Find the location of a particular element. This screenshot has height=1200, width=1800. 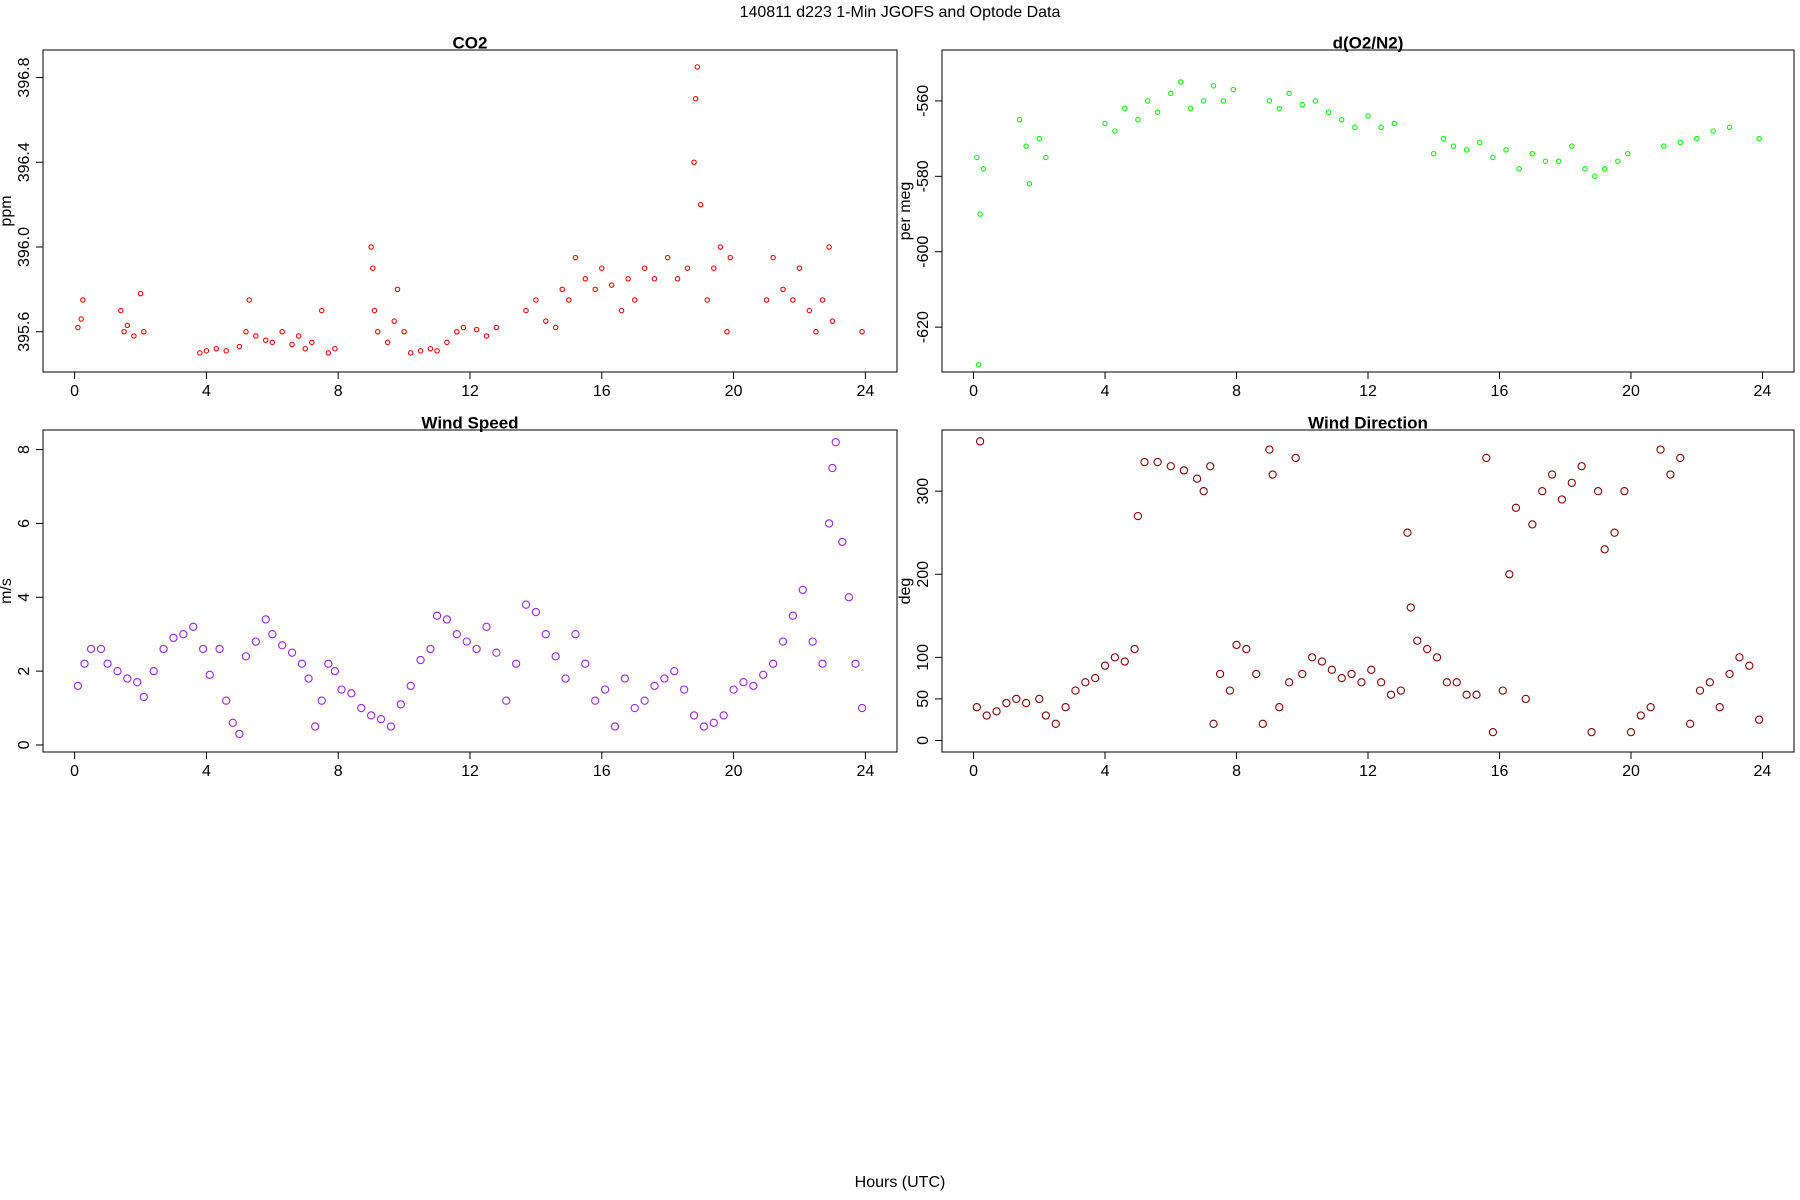

y-tick-label: 0 is located at coordinates (923, 740).